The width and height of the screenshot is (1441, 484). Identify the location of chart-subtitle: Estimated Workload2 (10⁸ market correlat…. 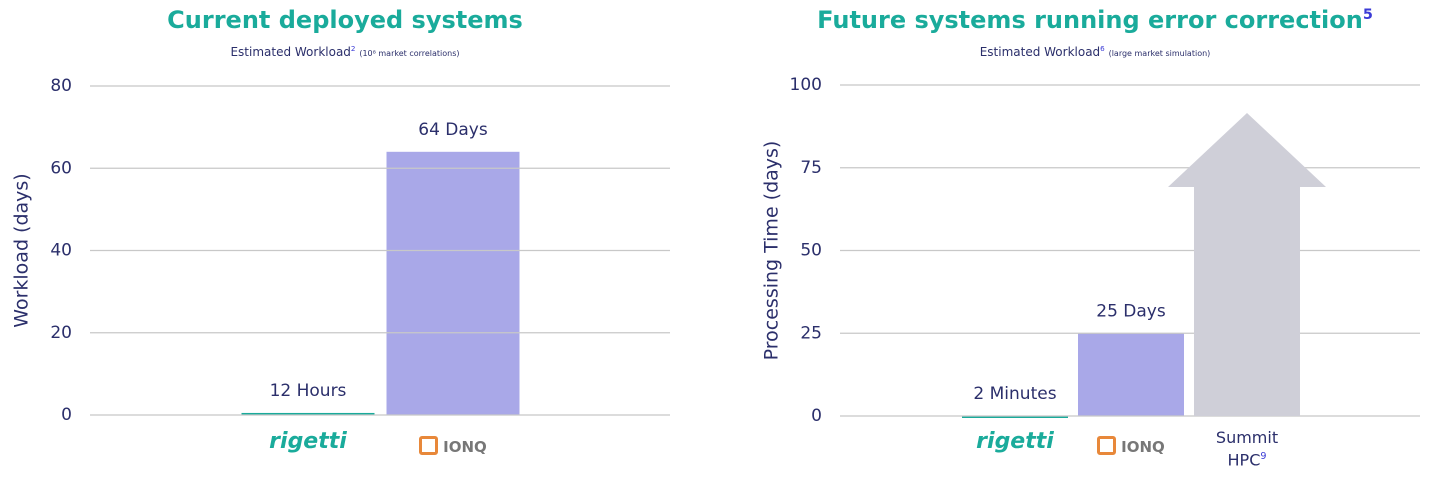
(347, 51).